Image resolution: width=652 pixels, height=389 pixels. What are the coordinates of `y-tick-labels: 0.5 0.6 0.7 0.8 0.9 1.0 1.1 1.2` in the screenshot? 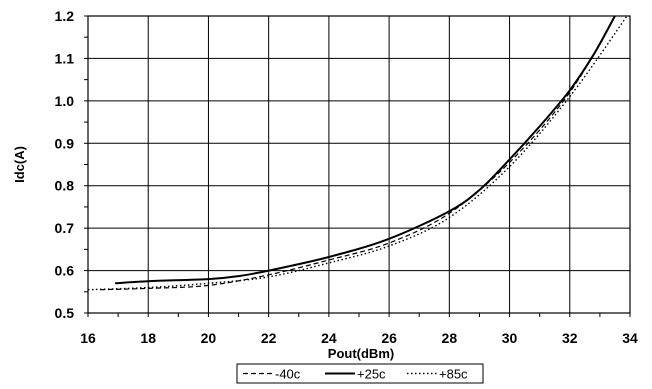 It's located at (65, 164).